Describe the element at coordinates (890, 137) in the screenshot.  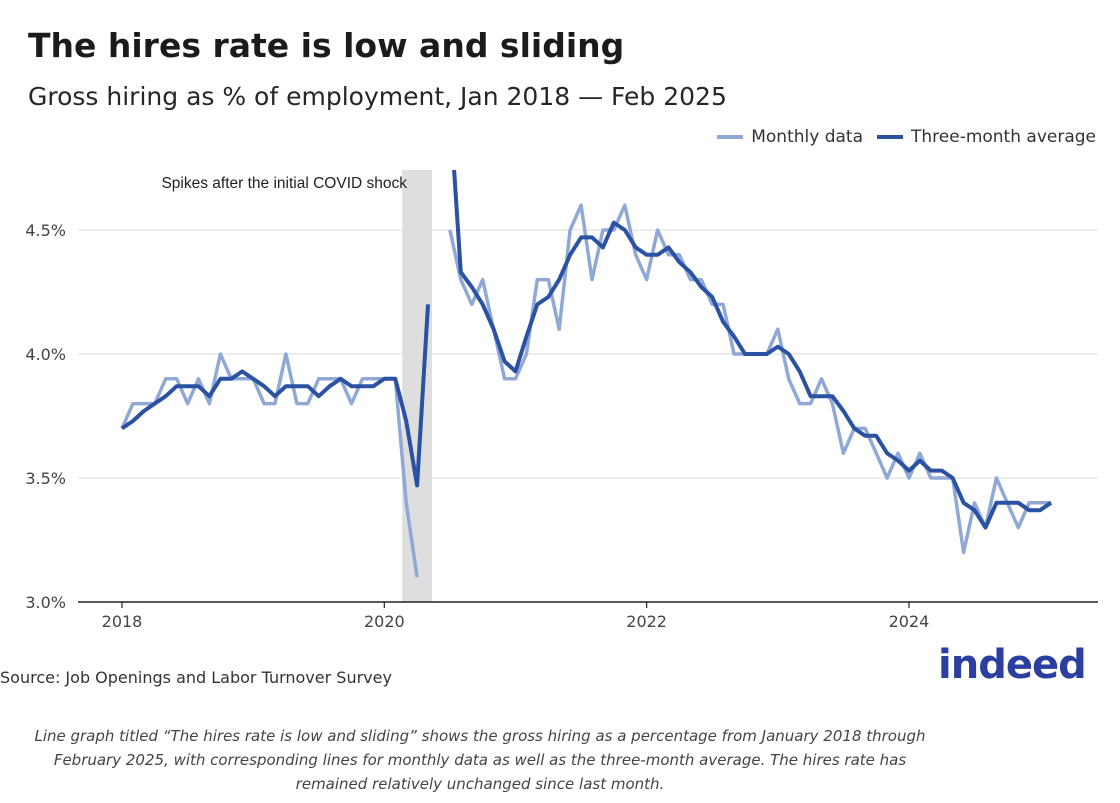
I see `legend-swatch-average` at that location.